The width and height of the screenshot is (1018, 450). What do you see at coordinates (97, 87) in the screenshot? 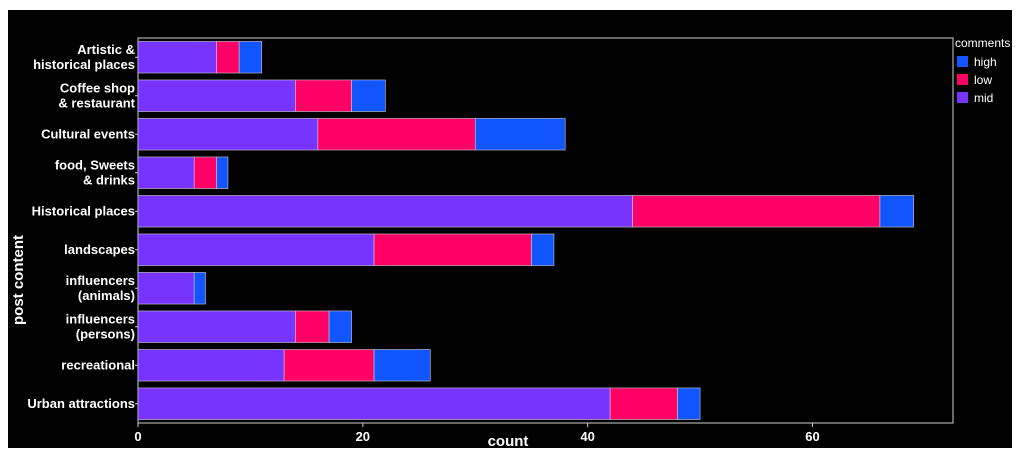
I see `category-label-line: Coffee shop` at bounding box center [97, 87].